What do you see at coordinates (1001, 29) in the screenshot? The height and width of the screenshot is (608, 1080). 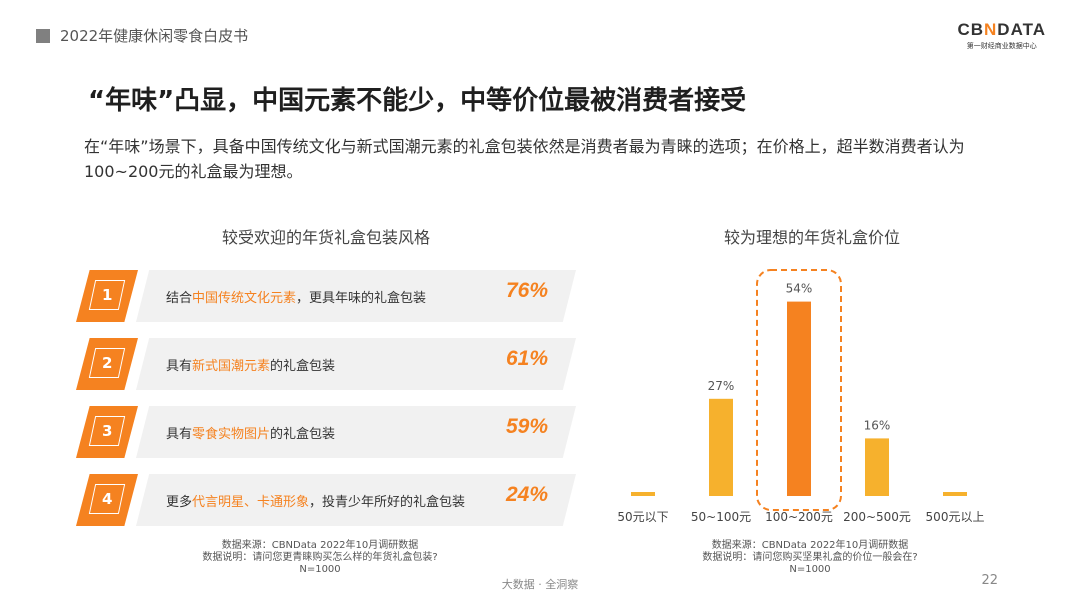 I see `logo-wordmark: CBNDATA` at bounding box center [1001, 29].